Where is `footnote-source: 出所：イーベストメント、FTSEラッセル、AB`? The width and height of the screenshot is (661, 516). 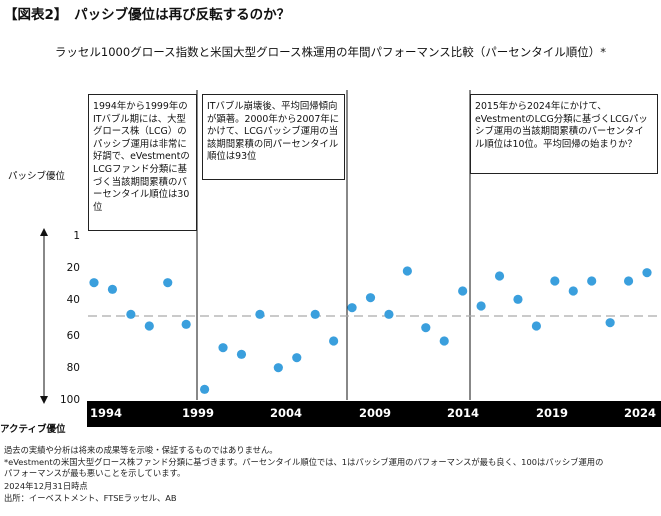
footnote-source: 出所：イーベストメント、FTSEラッセル、AB is located at coordinates (90, 498).